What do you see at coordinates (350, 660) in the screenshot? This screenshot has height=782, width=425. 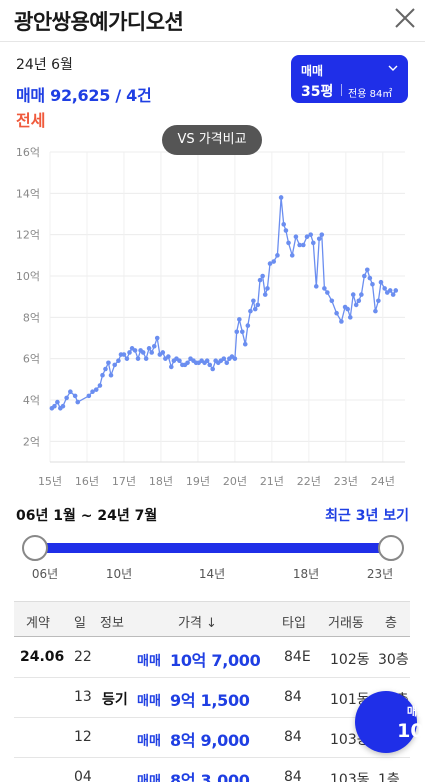 I see `row-dong: 102동` at bounding box center [350, 660].